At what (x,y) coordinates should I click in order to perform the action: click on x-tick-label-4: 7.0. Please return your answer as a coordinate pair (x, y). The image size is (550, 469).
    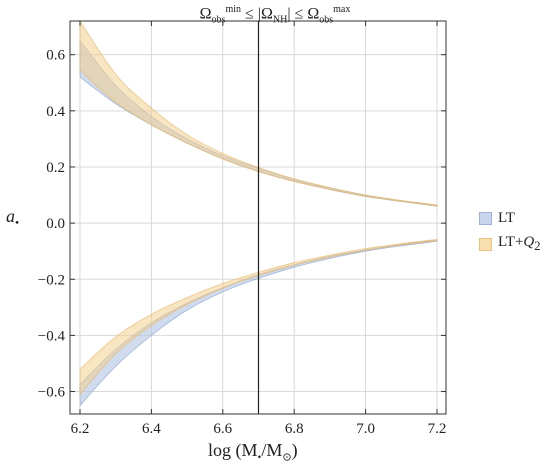
    Looking at the image, I should click on (365, 429).